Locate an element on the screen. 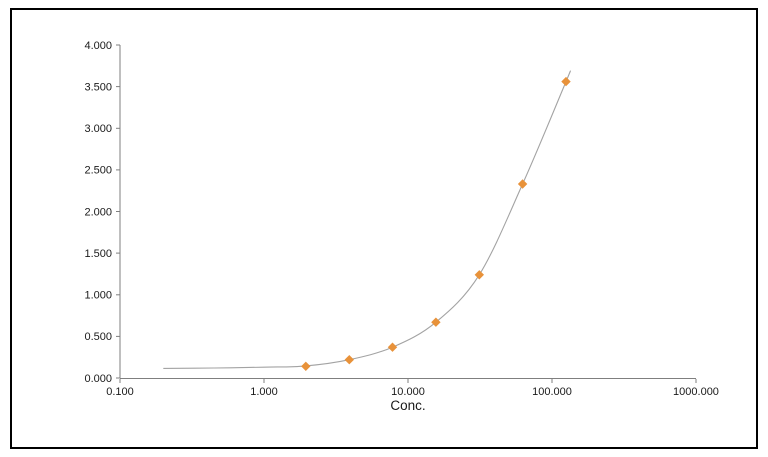  x-tick-label: 10.000 is located at coordinates (408, 392).